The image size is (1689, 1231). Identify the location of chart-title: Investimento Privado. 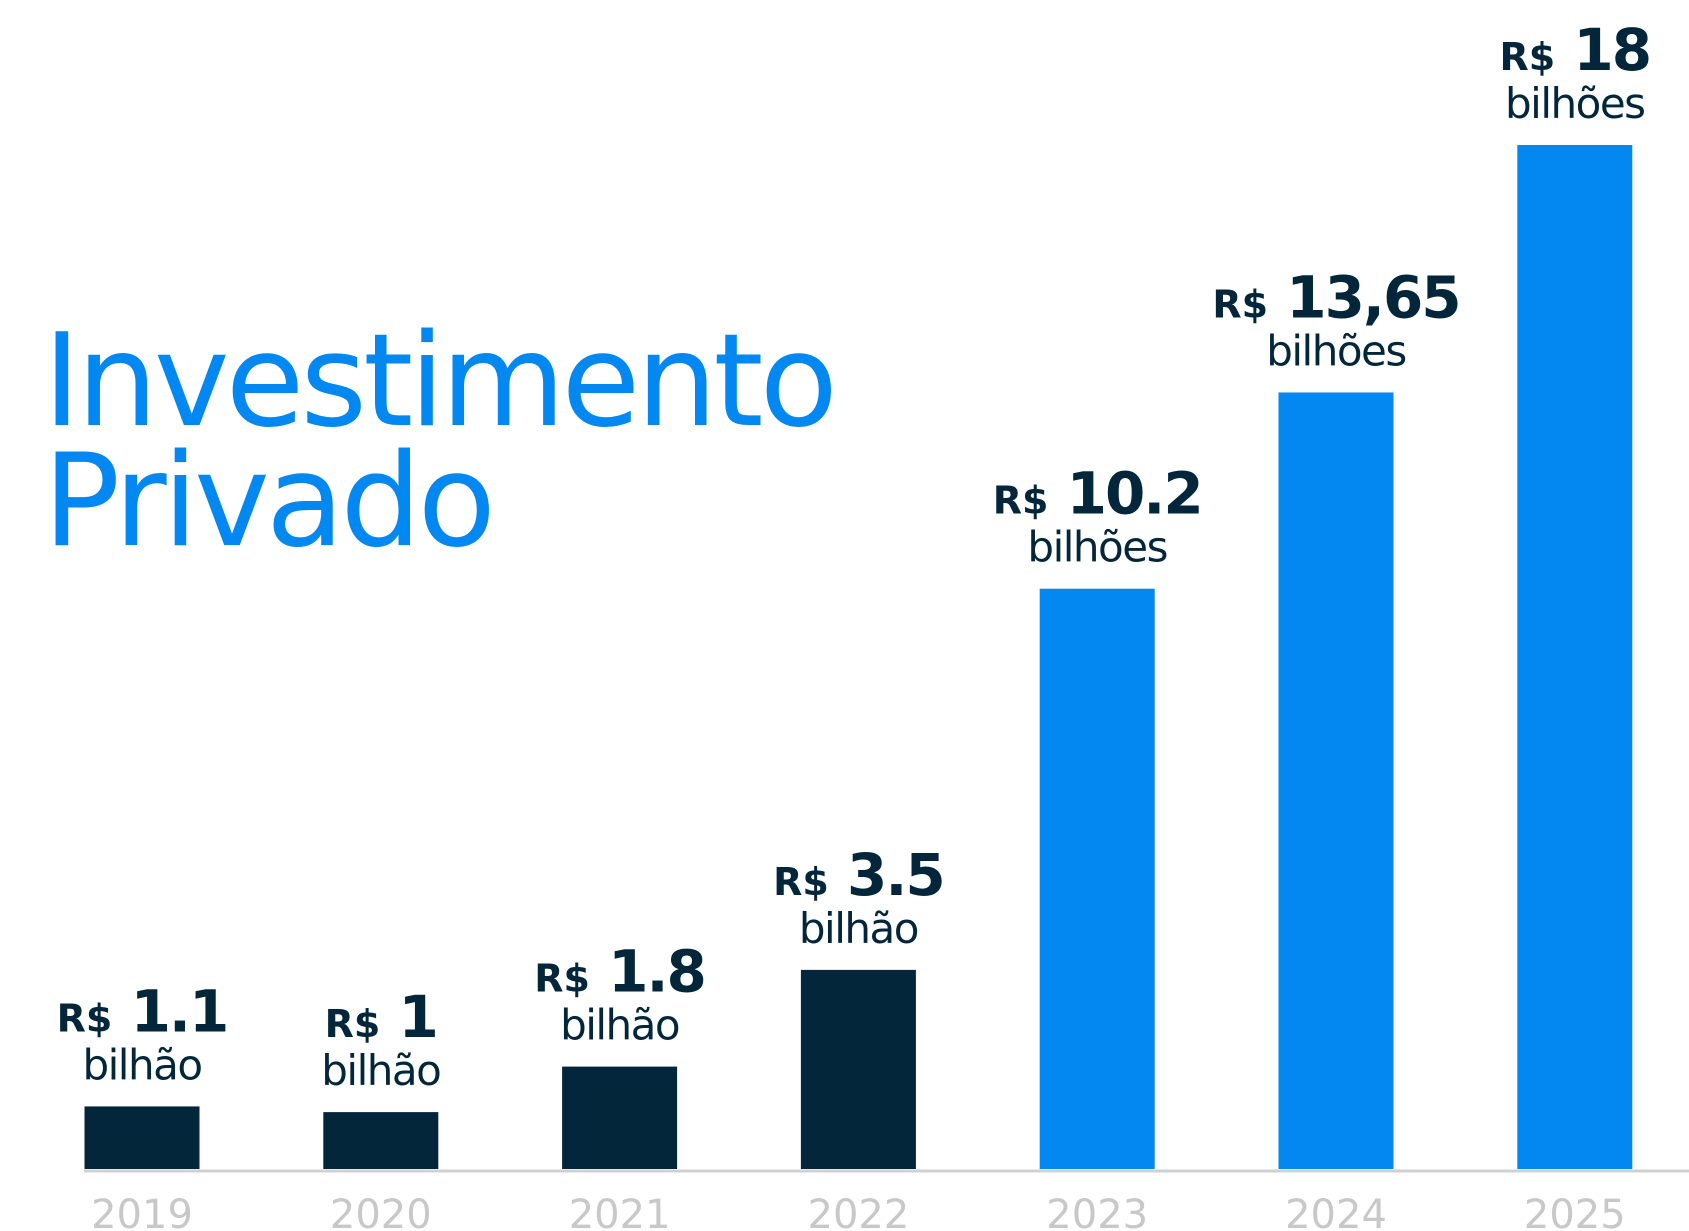
(438, 441).